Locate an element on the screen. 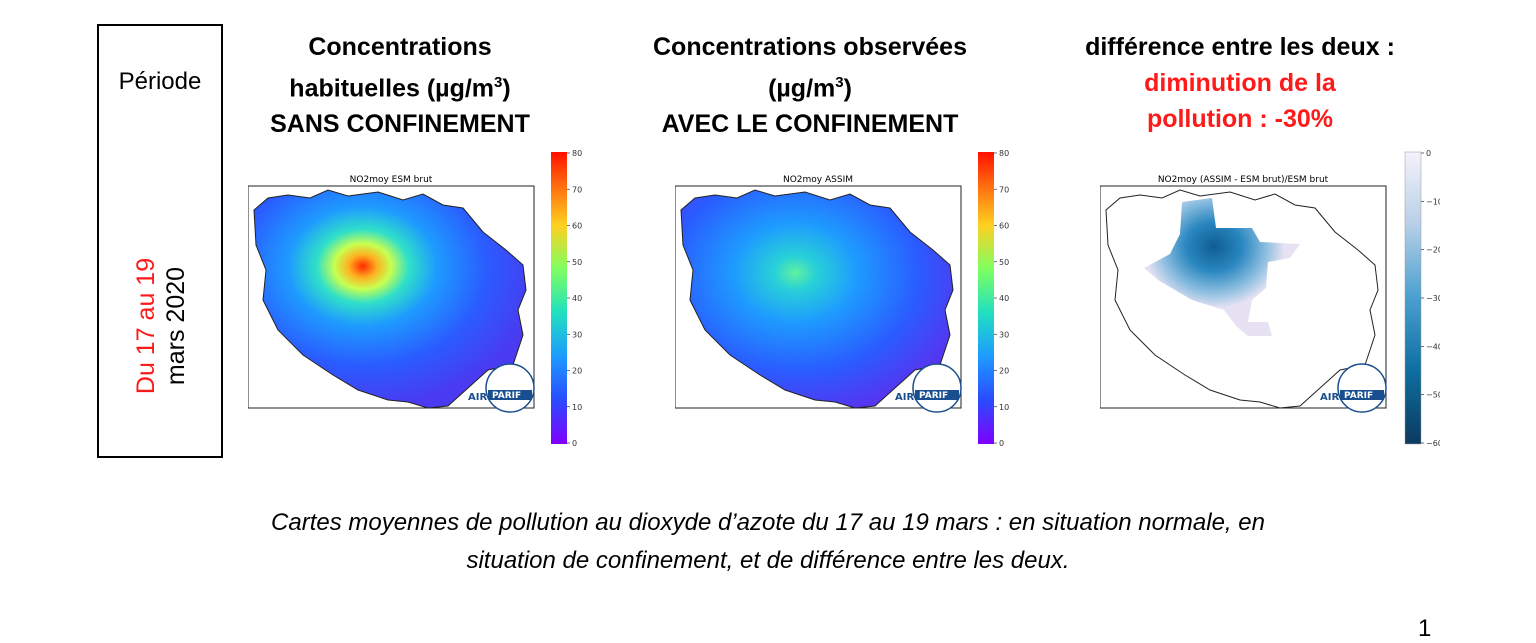 This screenshot has height=643, width=1536. colorbar-tick-label: −10 is located at coordinates (1433, 201).